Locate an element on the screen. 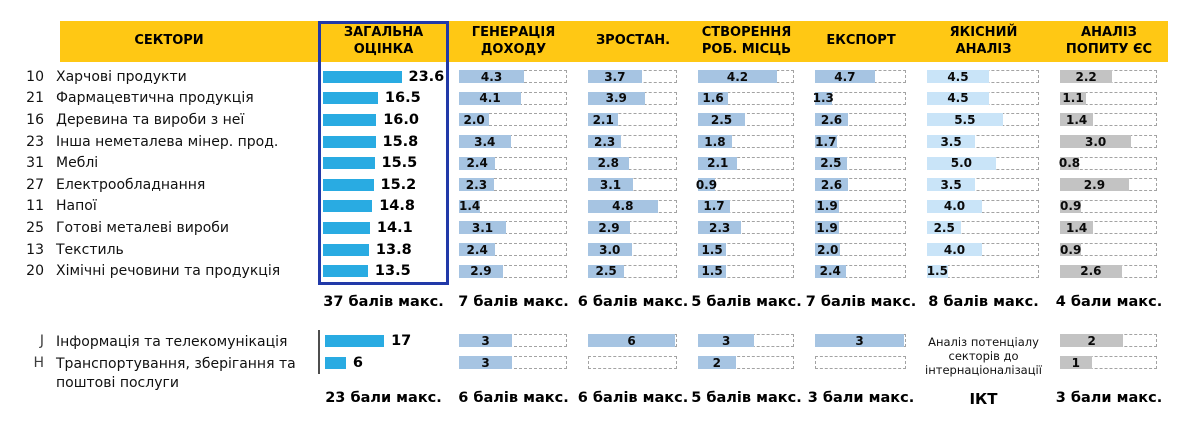 This screenshot has height=431, width=1200. total-score-bar: 16.5 is located at coordinates (383, 99).